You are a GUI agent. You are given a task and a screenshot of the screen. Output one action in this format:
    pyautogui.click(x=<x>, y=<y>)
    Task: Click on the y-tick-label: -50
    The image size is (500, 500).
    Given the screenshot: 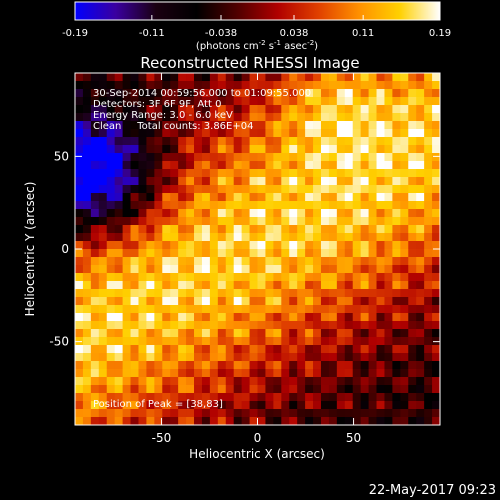 What is the action you would take?
    pyautogui.click(x=59, y=342)
    